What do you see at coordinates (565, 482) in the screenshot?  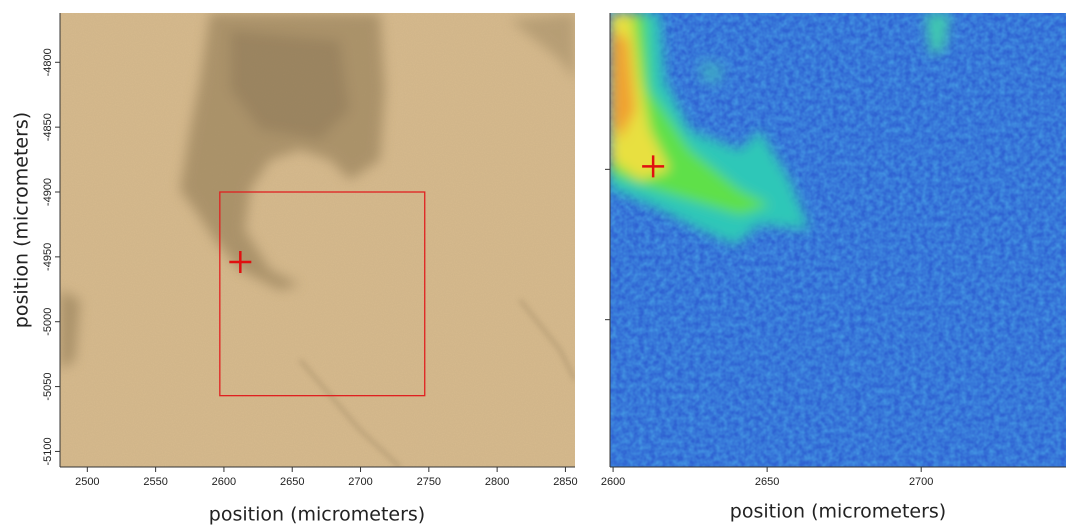 I see `x-tick-label: 2850` at bounding box center [565, 482].